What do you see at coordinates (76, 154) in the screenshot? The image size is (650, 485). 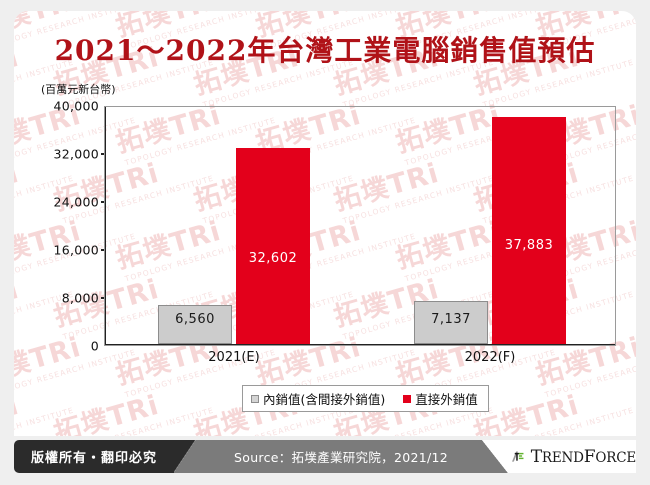 I see `y-axis-tick-label: 32,000` at bounding box center [76, 154].